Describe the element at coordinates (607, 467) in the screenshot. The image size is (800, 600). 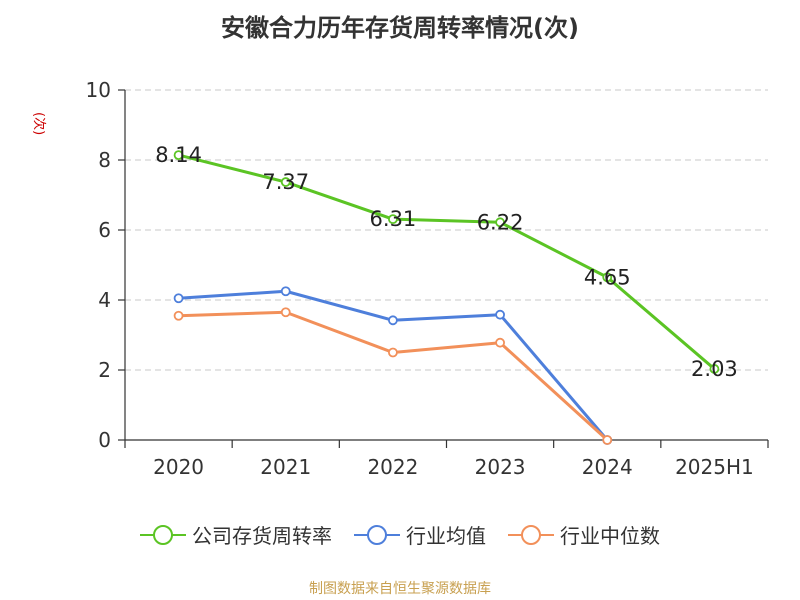
I see `x-tick-label: 2024` at that location.